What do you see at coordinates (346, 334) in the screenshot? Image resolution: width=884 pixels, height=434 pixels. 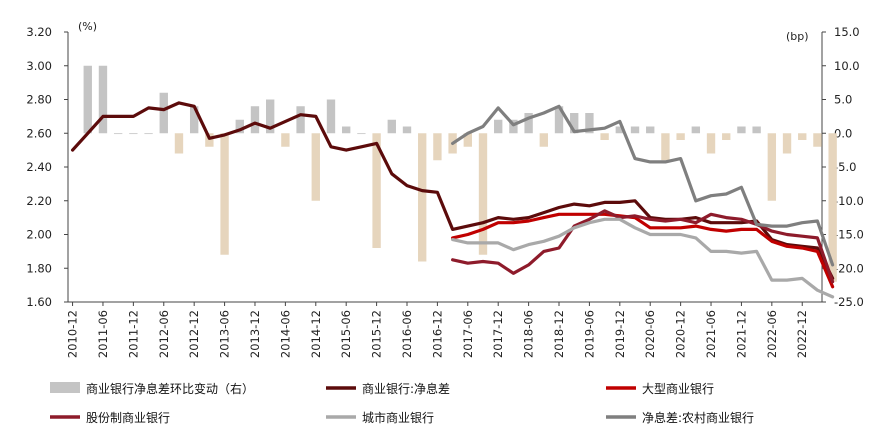 I see `x-tick-label: 2015-06` at bounding box center [346, 334].